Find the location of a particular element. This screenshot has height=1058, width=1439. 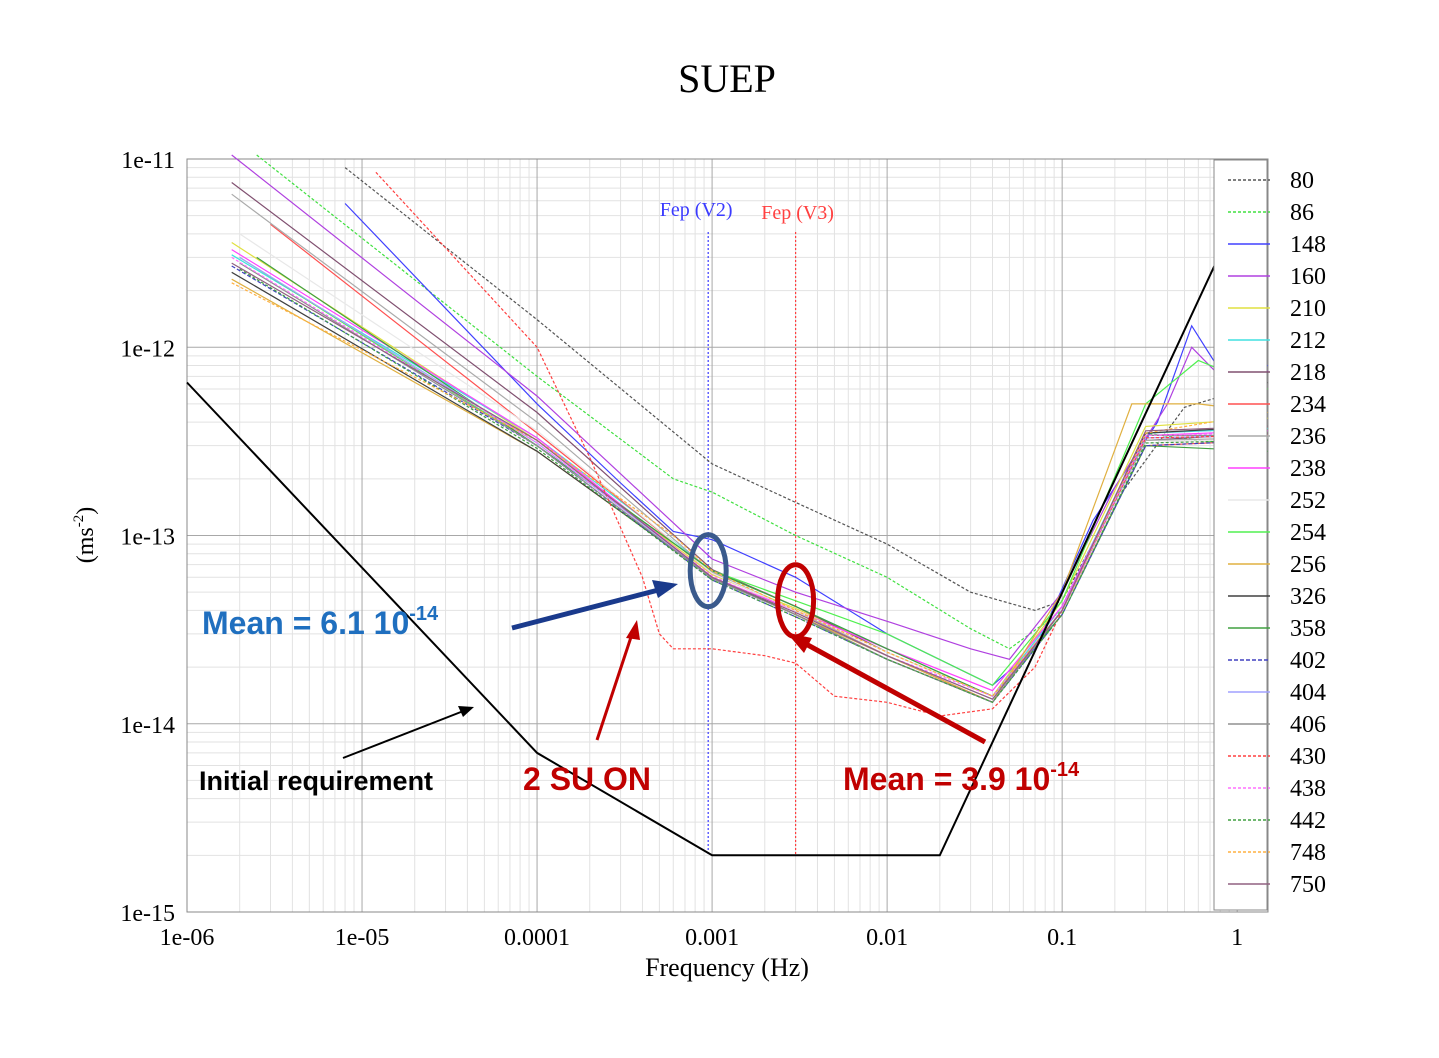

y-tick-label: 1e-15 is located at coordinates (147, 914).